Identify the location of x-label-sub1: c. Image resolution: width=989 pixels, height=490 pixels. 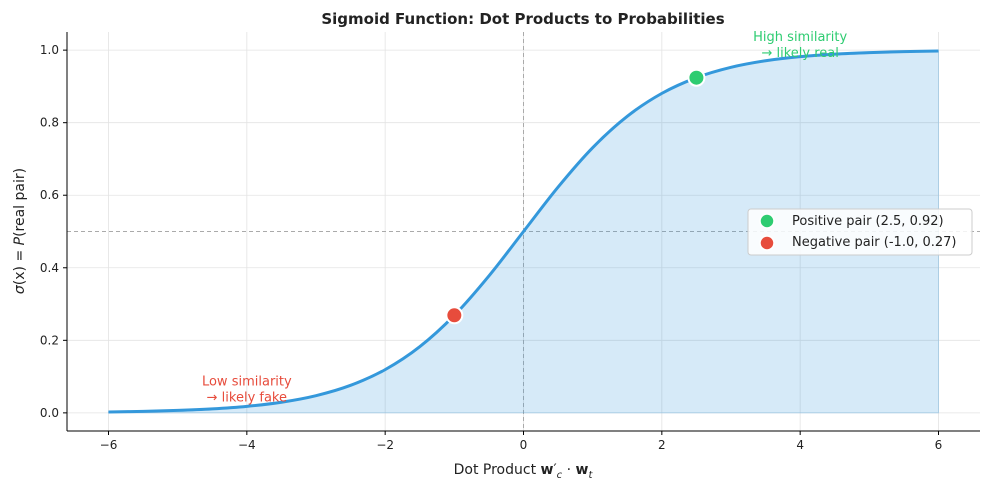
(560, 475).